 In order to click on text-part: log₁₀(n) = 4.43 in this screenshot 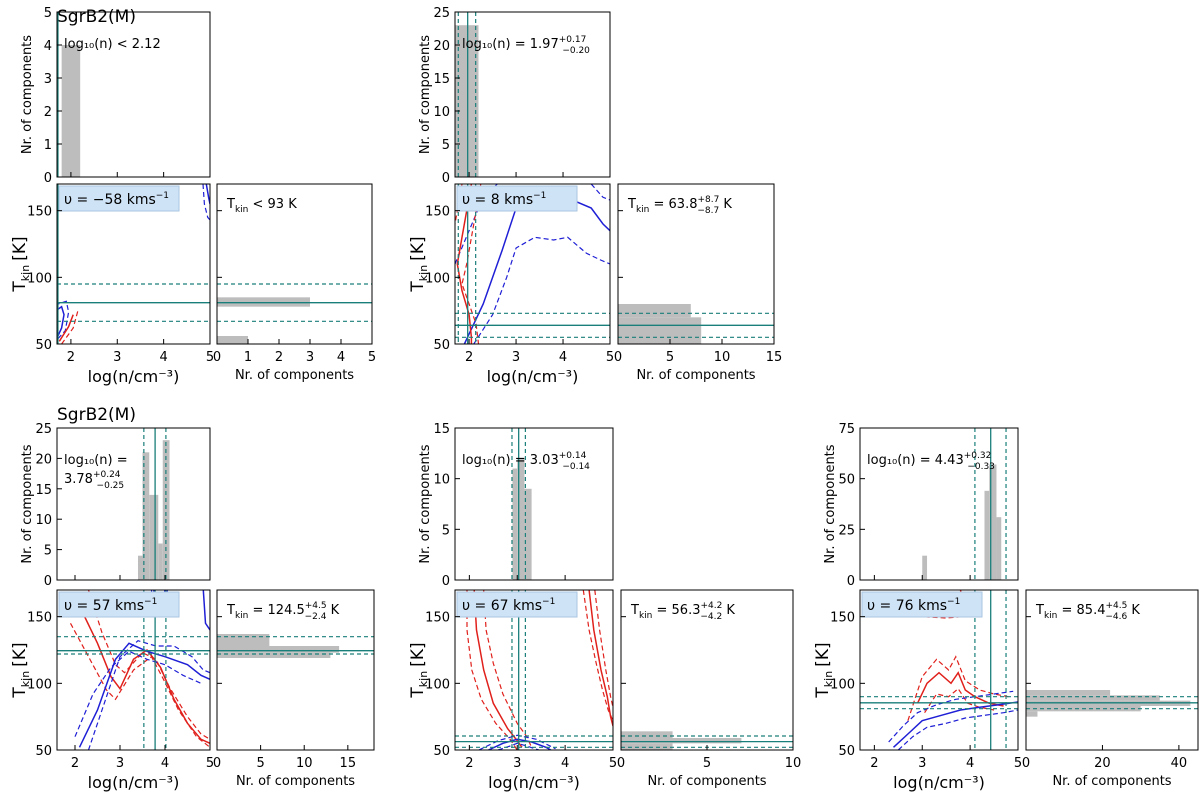, I will do `click(915, 460)`.